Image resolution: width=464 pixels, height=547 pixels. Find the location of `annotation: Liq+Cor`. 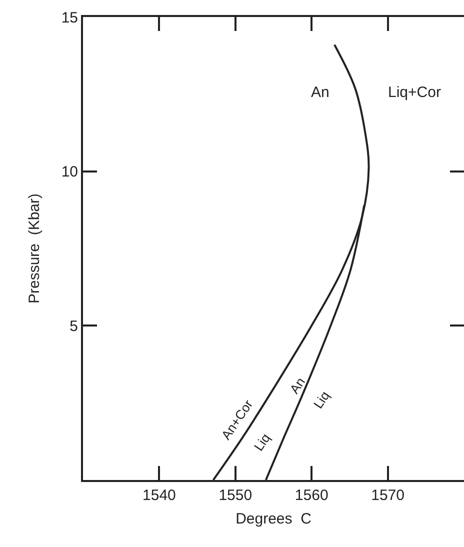

annotation: Liq+Cor is located at coordinates (414, 92).